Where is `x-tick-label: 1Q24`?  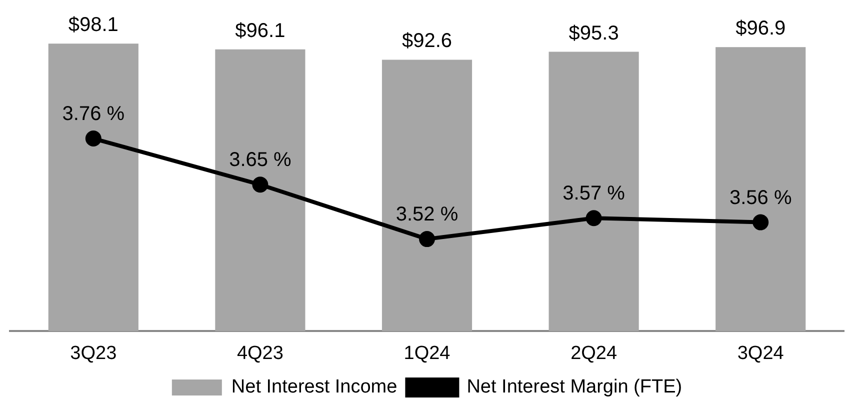 x-tick-label: 1Q24 is located at coordinates (427, 353).